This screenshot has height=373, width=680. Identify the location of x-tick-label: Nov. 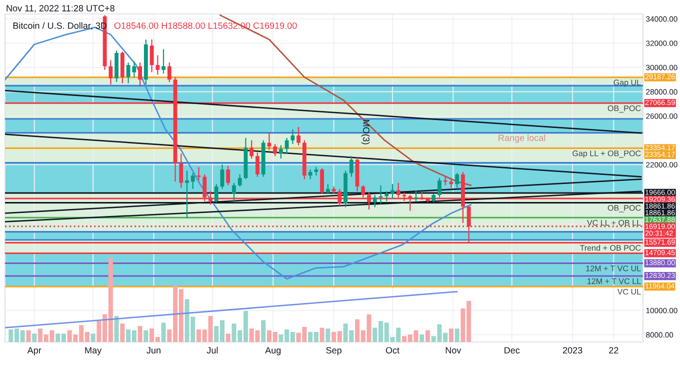
(454, 350).